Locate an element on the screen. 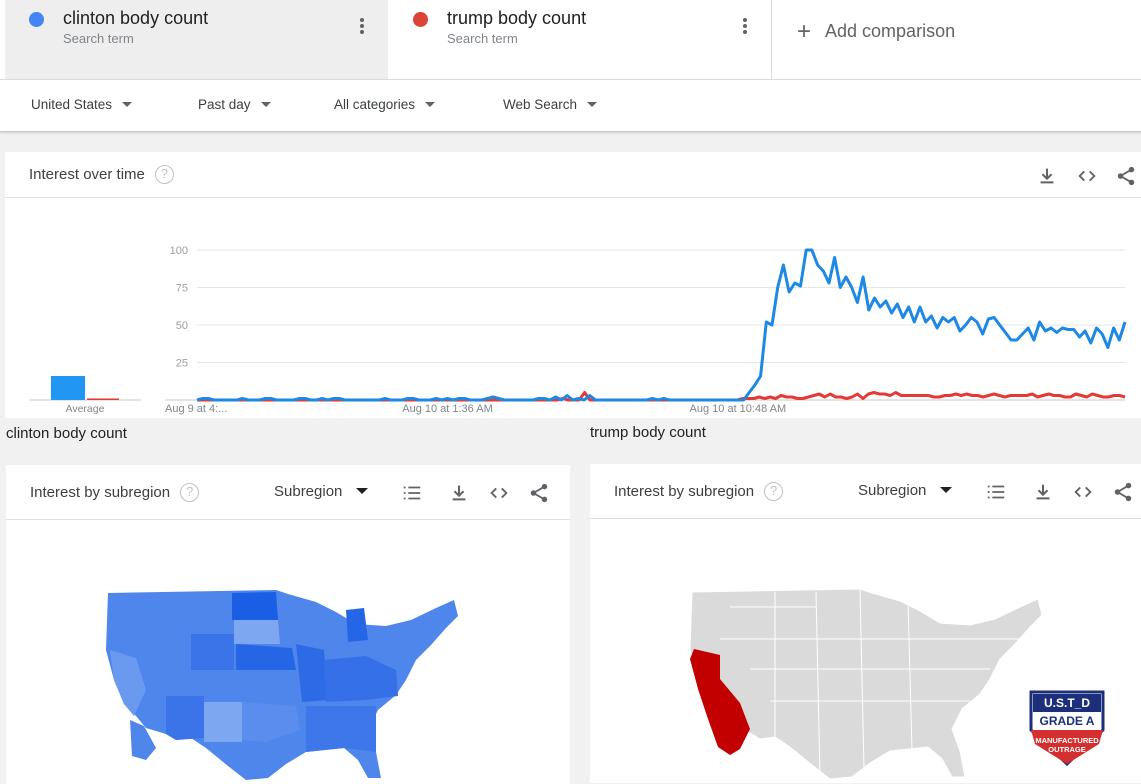  y-tick-label: 100 is located at coordinates (179, 251).